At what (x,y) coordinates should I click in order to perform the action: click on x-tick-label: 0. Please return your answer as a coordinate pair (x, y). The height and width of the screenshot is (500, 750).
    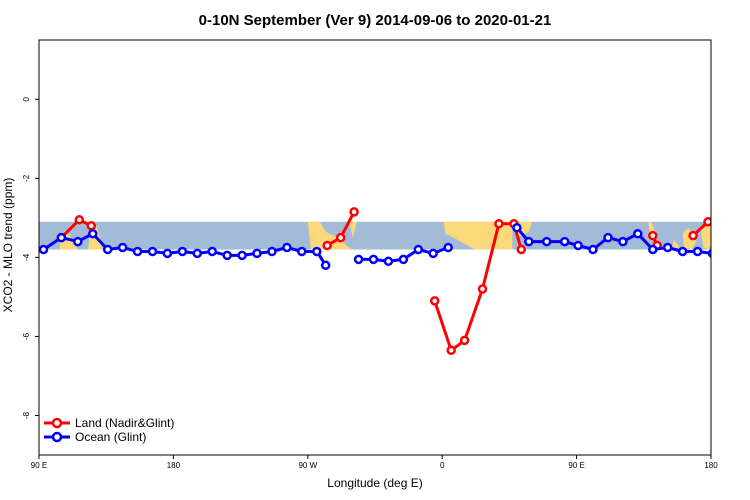
    Looking at the image, I should click on (442, 465).